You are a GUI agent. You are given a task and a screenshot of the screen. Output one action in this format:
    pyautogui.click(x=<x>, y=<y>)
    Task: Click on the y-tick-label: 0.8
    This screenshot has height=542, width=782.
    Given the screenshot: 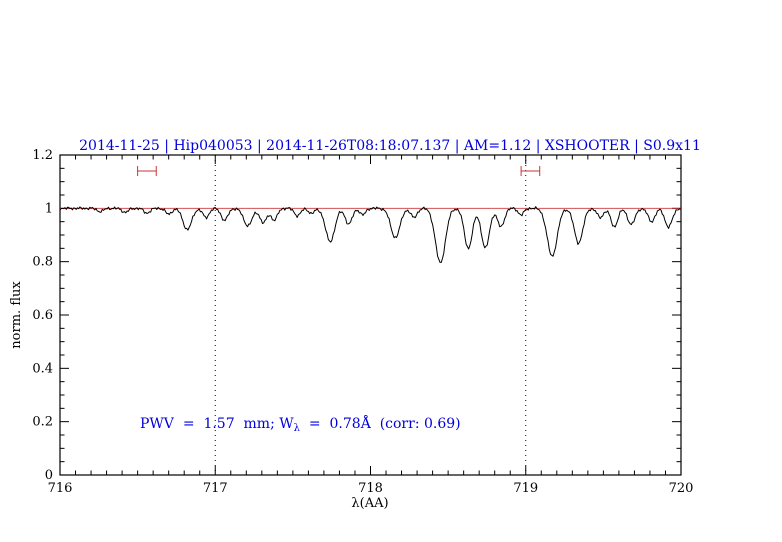 What is the action you would take?
    pyautogui.click(x=42, y=262)
    